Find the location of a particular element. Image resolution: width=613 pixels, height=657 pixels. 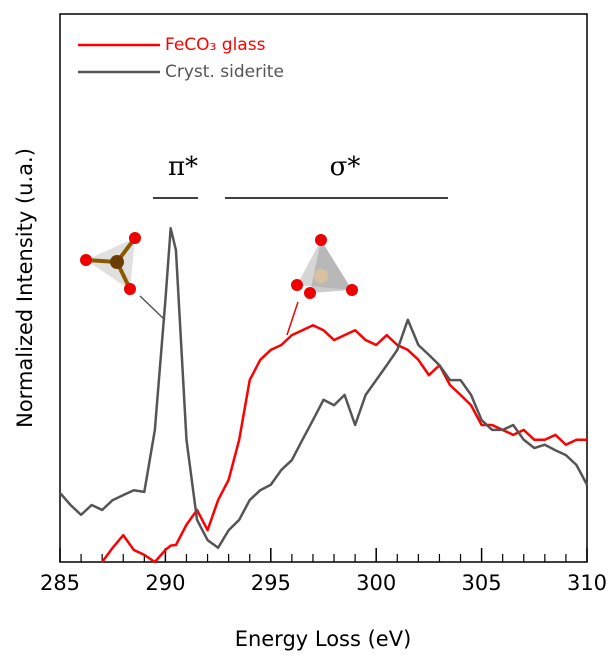

legend-label: FeCO₃ glass is located at coordinates (215, 45).